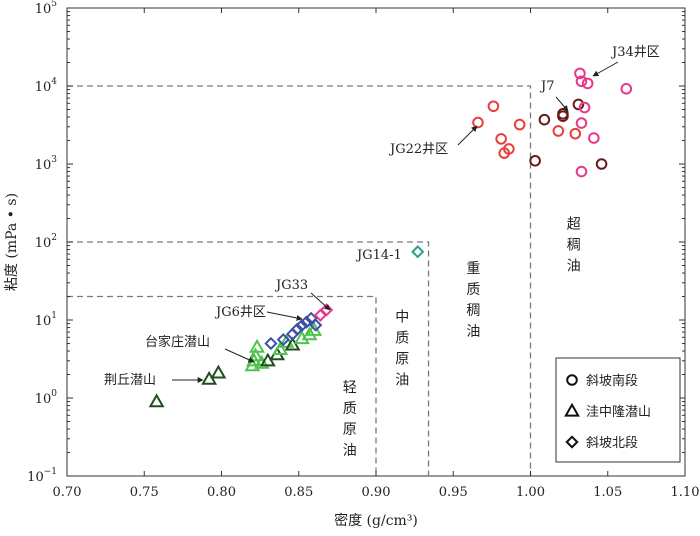  I want to click on x-tick-label: 0.80, so click(221, 492).